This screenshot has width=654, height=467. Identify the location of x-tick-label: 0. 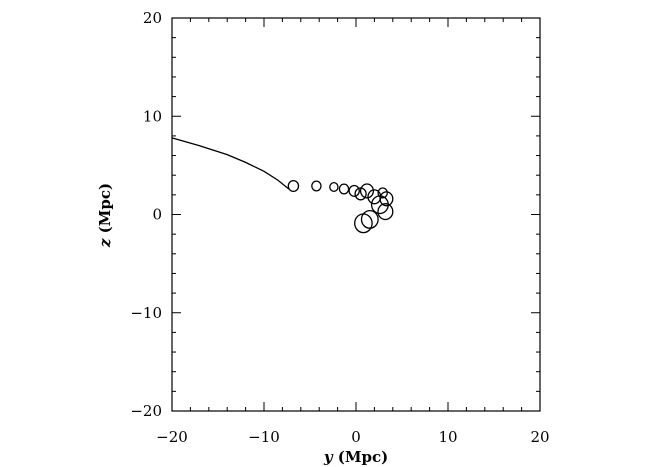
(356, 437).